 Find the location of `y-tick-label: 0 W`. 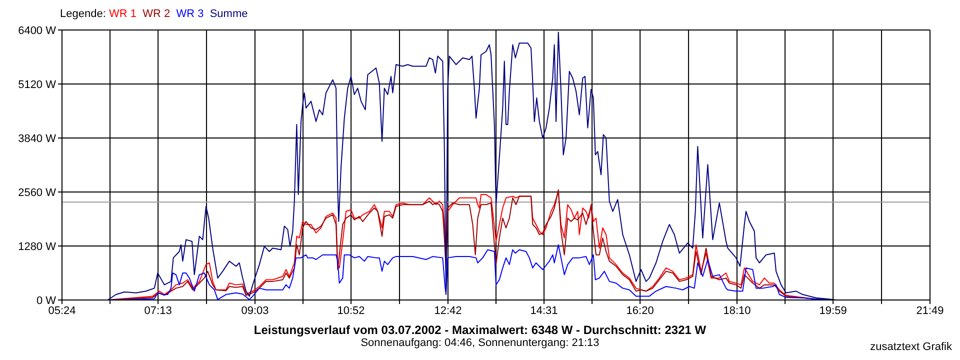

y-tick-label: 0 W is located at coordinates (46, 300).